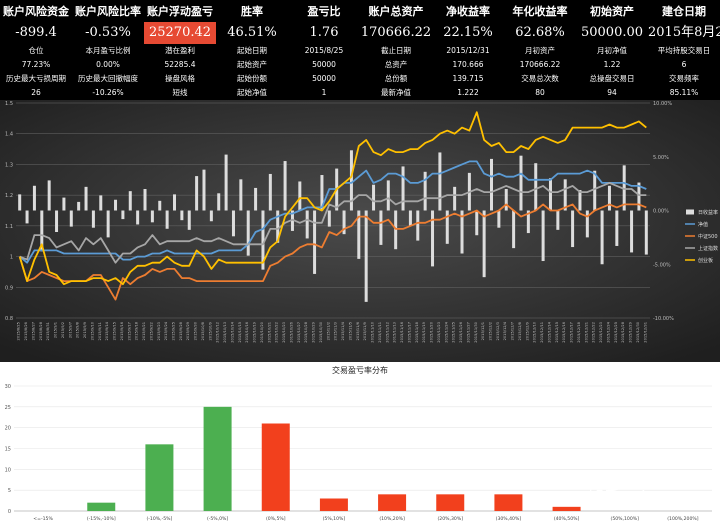 Image resolution: width=720 pixels, height=524 pixels. I want to click on x-tick-label: 2015/12/14, so click(550, 331).